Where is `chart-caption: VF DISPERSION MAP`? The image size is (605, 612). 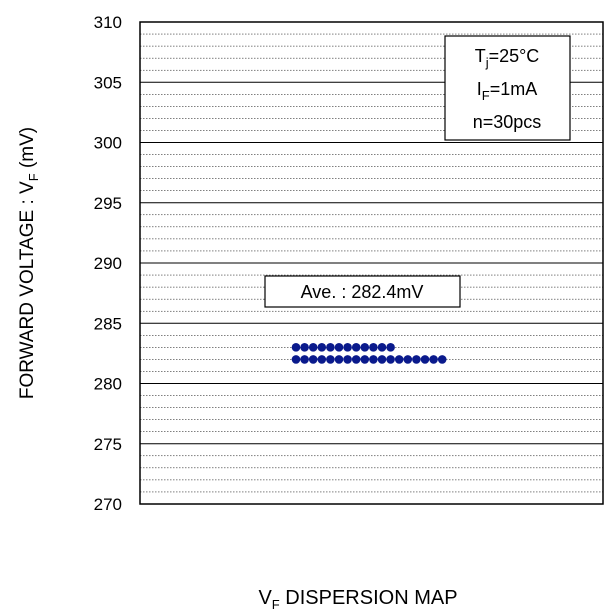 chart-caption: VF DISPERSION MAP is located at coordinates (357, 599).